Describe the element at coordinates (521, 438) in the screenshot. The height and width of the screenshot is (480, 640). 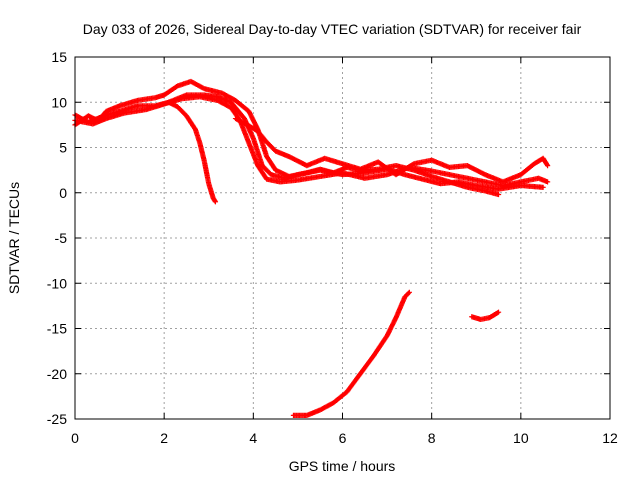
I see `x-tick-label: 10` at that location.